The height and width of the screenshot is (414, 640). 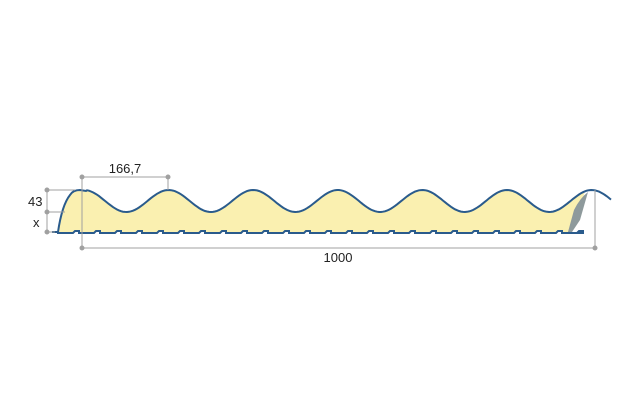 I want to click on height-dimension-label: 43, so click(x=35, y=201).